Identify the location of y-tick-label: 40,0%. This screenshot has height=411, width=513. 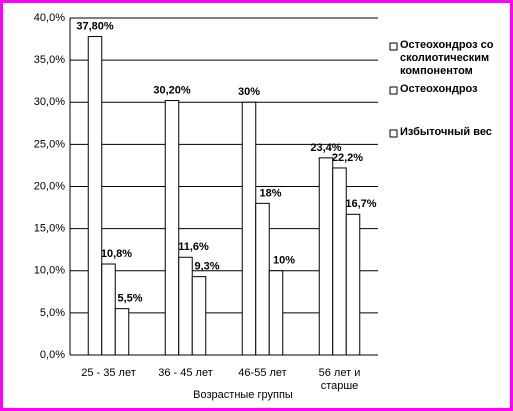
(49, 18).